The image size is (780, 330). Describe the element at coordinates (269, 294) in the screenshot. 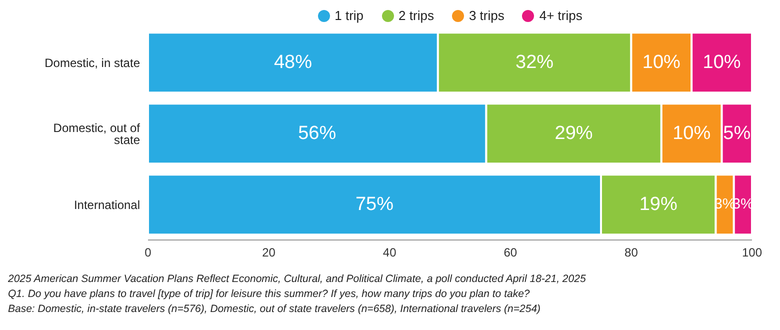

I see `text: Q1. Do you have plans to travel [type of trip] for leisure this summer? If yes, how many trips do you plan to take?` at that location.